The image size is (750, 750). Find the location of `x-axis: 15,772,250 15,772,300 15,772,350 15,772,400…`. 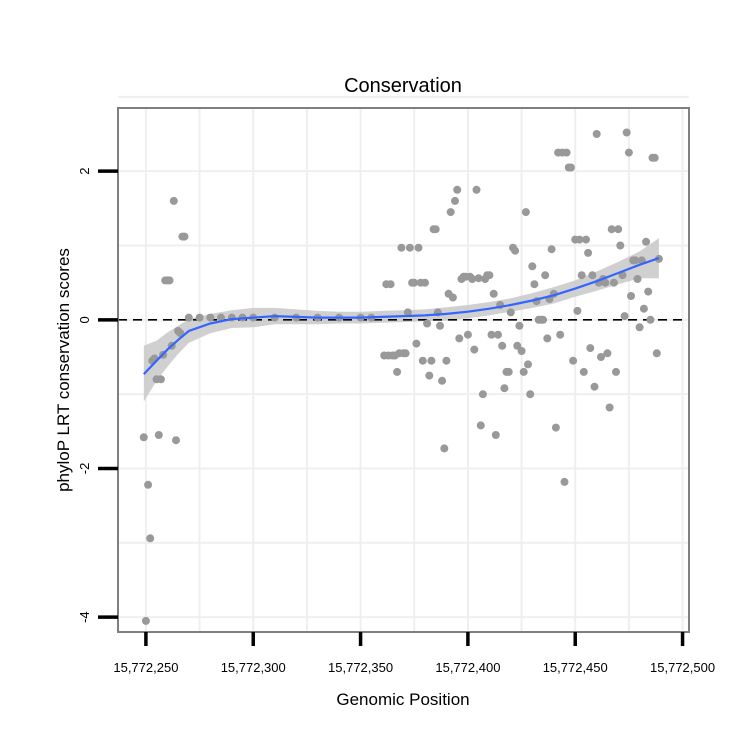

x-axis: 15,772,250 15,772,300 15,772,350 15,772,400… is located at coordinates (414, 653).